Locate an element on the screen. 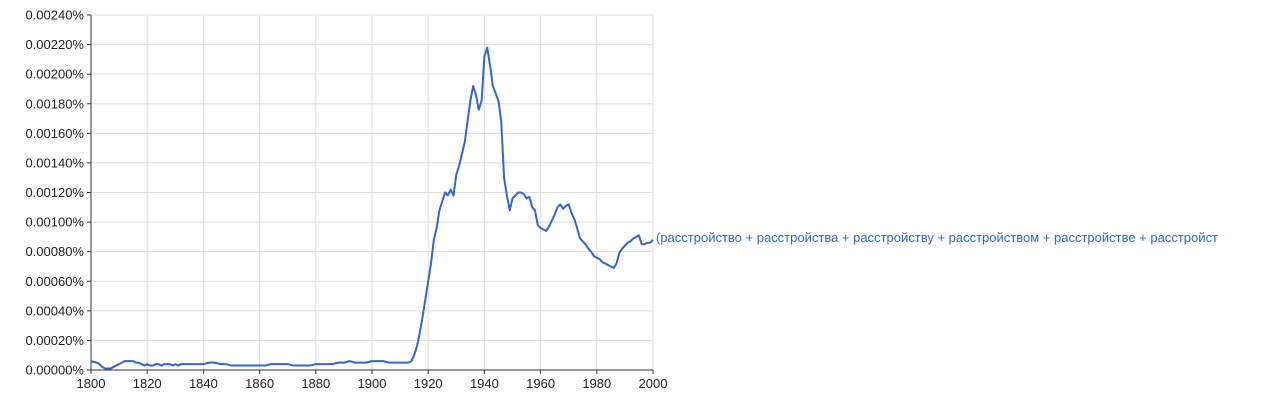  y-tick-label: 0.00000% is located at coordinates (54, 370).